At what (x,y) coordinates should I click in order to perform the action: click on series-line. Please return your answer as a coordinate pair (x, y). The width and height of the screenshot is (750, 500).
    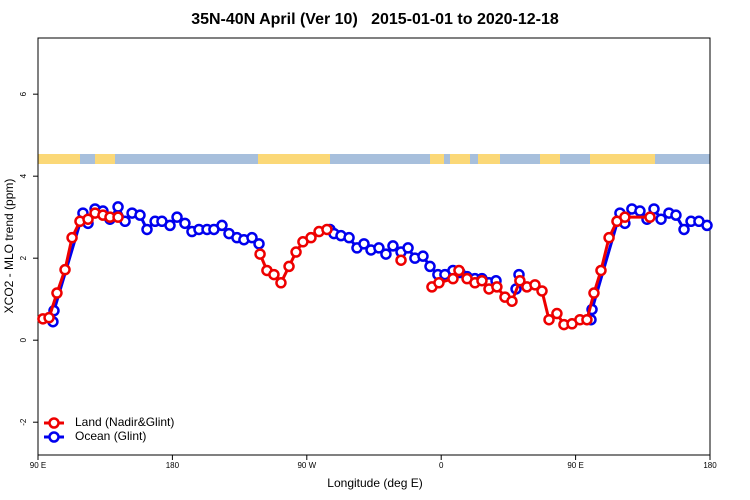
    Looking at the image, I should click on (80, 266).